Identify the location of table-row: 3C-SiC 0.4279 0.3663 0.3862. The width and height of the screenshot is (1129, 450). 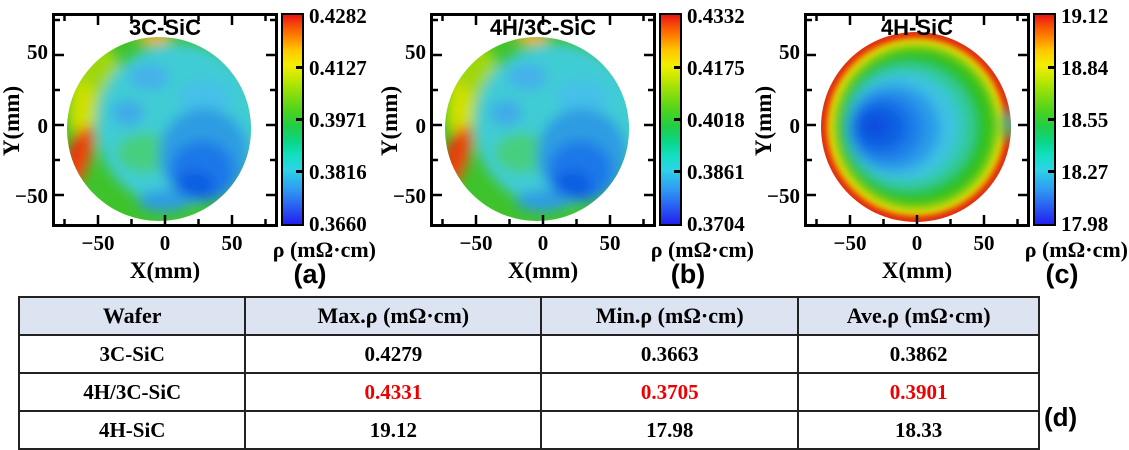
(528, 354).